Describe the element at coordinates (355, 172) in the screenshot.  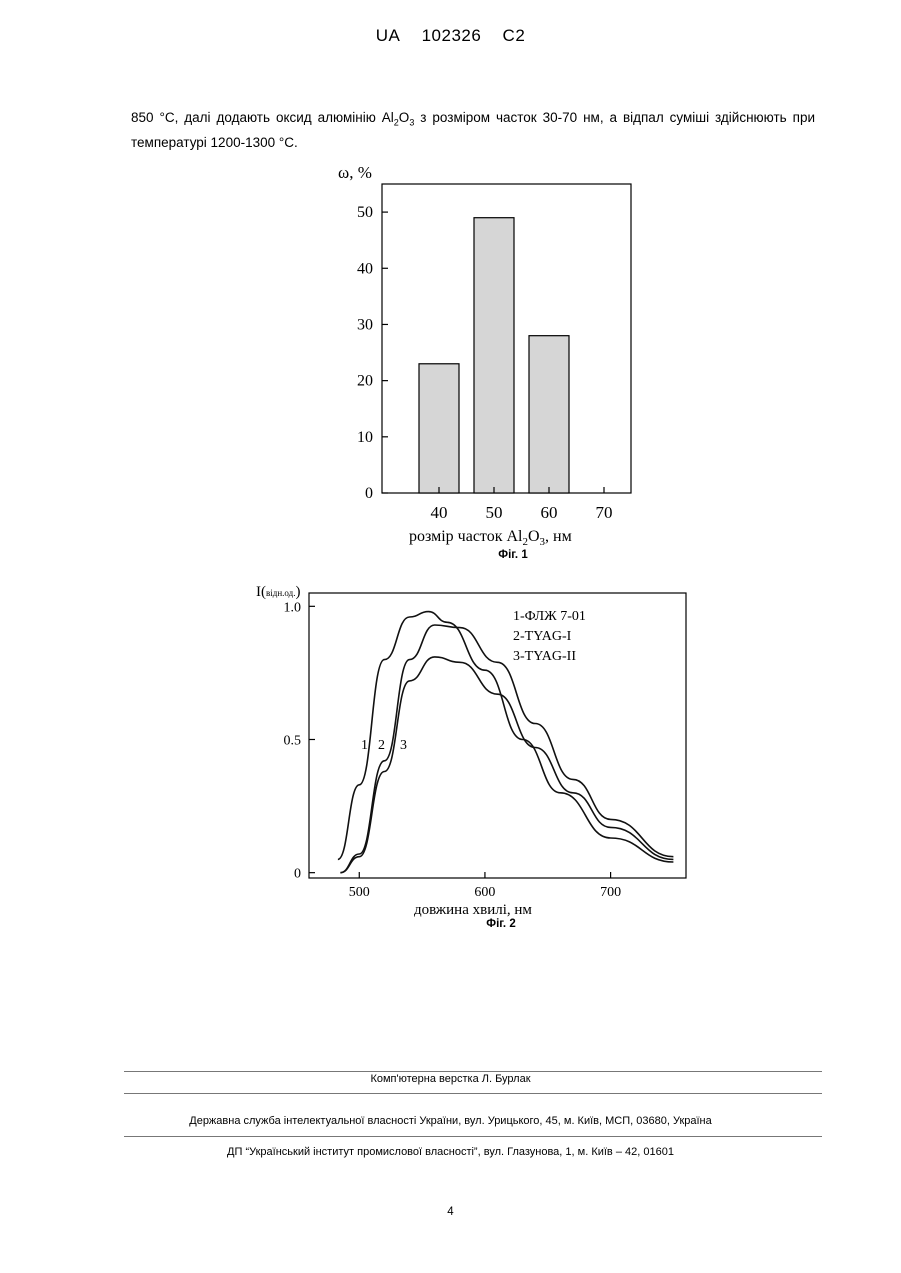
I see `figure-1-y-axis-label: ω, %` at that location.